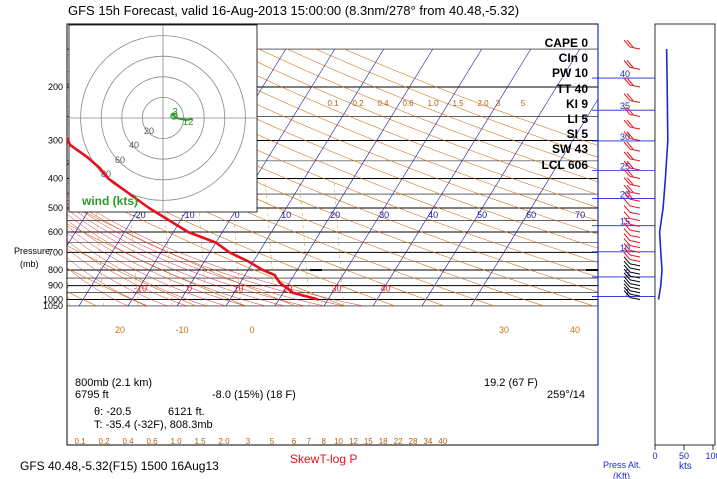 This screenshot has height=479, width=717. Describe the element at coordinates (572, 88) in the screenshot. I see `index-tt: TT 40` at that location.